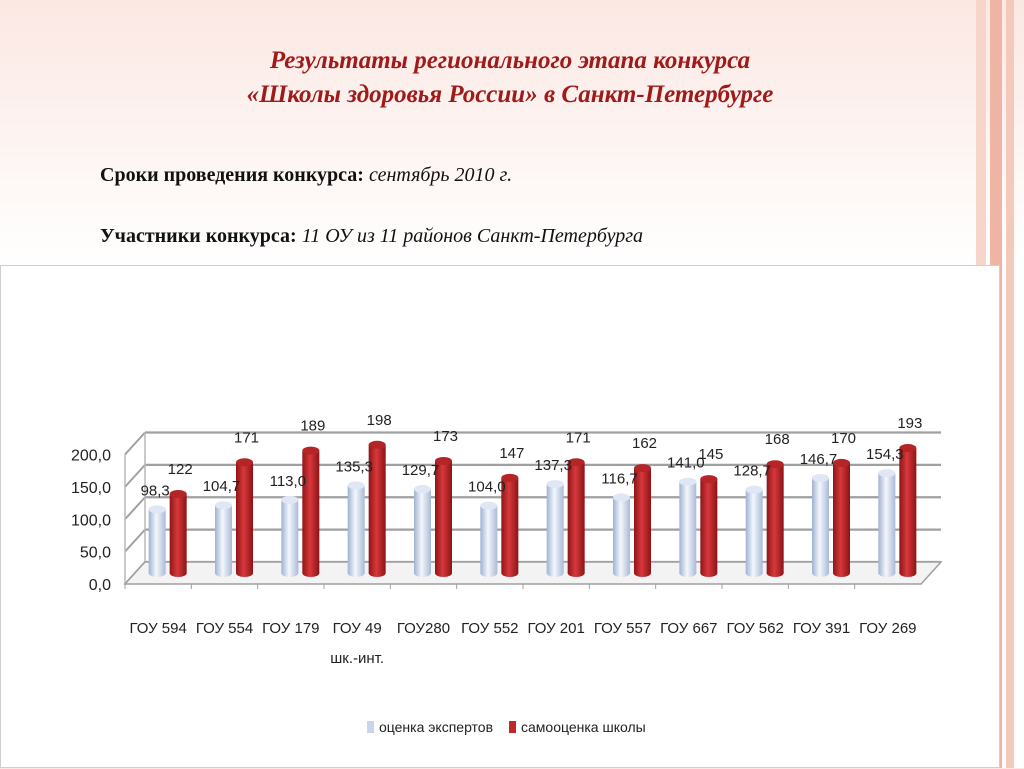 The width and height of the screenshot is (1024, 769). What do you see at coordinates (843, 438) in the screenshot?
I see `data-label-self: 170` at bounding box center [843, 438].